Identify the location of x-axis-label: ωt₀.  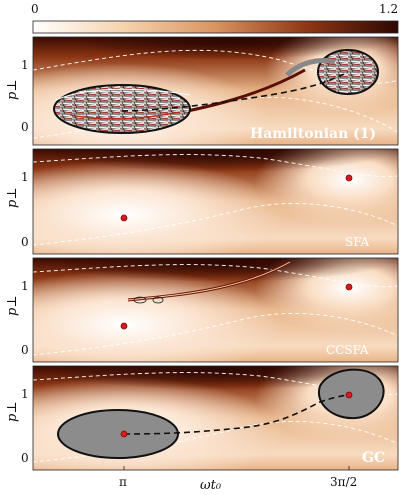
(211, 485).